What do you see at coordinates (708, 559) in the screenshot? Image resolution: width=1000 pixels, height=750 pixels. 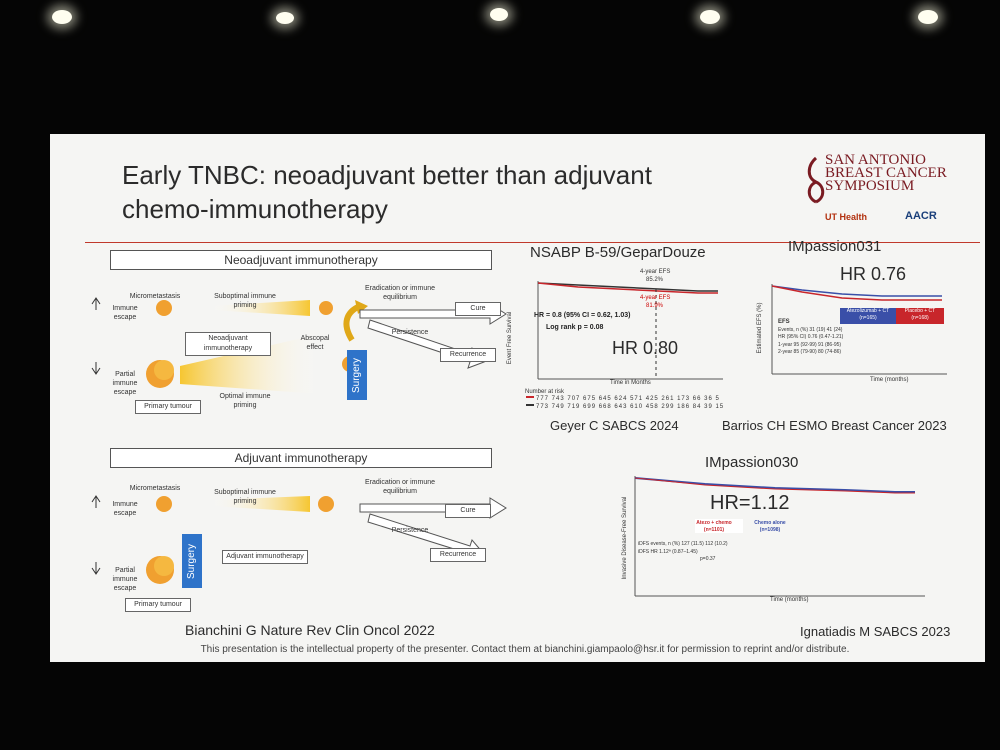 I see `impassion030-row-3: p=0.37` at bounding box center [708, 559].